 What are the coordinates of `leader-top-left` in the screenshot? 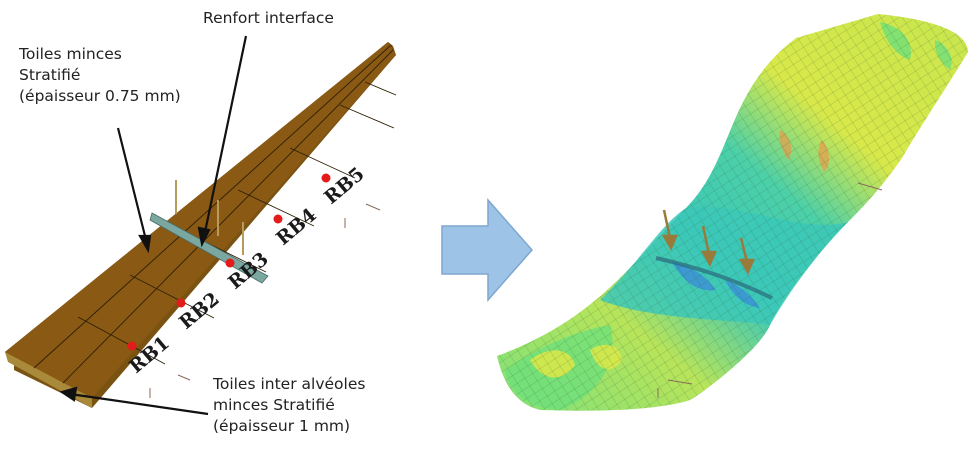 It's located at (132, 184).